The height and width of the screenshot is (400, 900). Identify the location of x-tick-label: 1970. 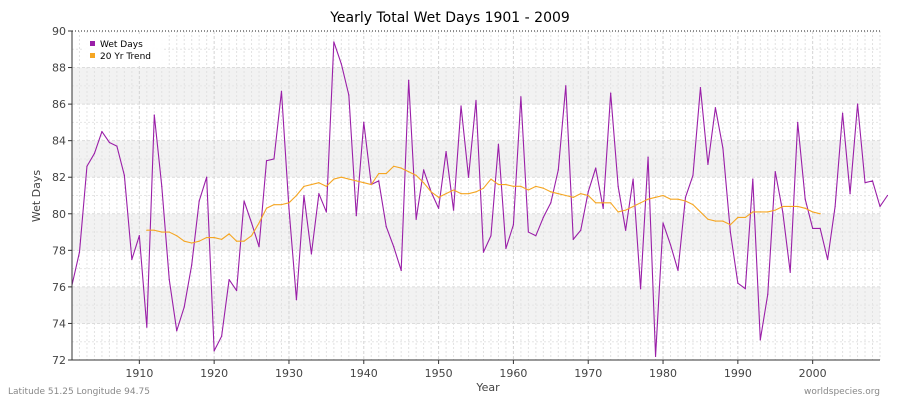
(588, 373).